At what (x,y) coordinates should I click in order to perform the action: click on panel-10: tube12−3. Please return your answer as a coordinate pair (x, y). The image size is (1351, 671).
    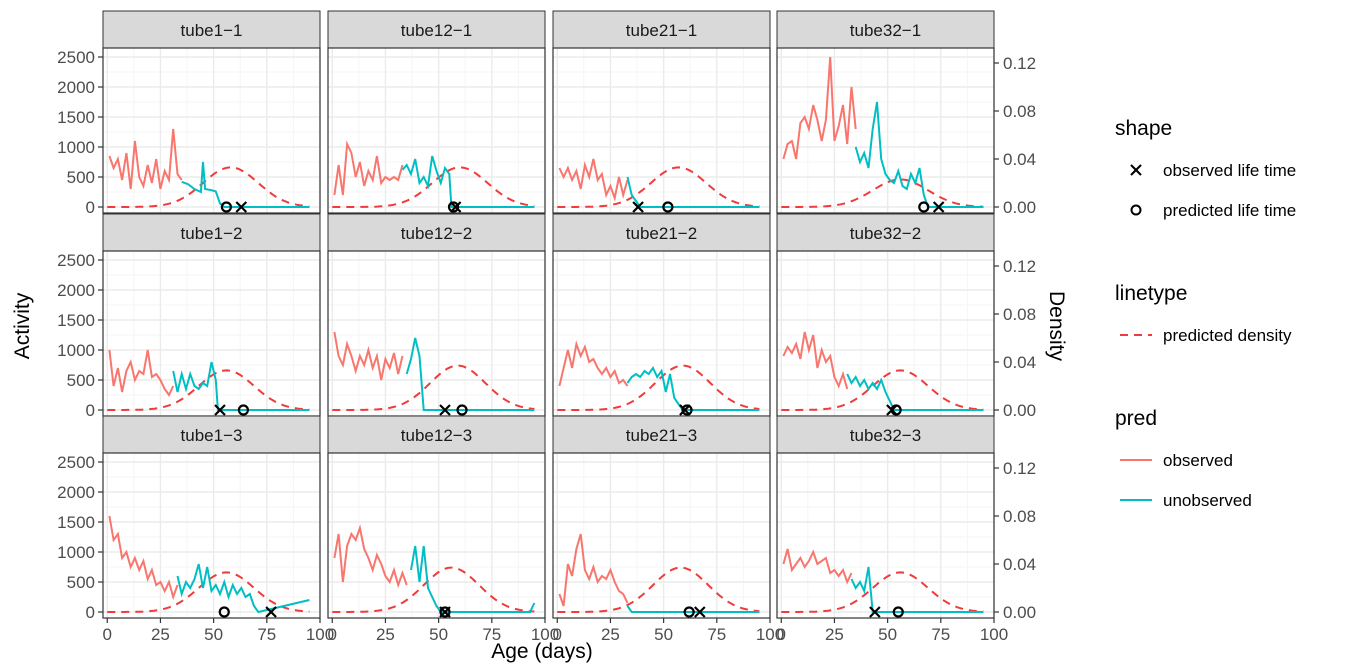
    Looking at the image, I should click on (436, 517).